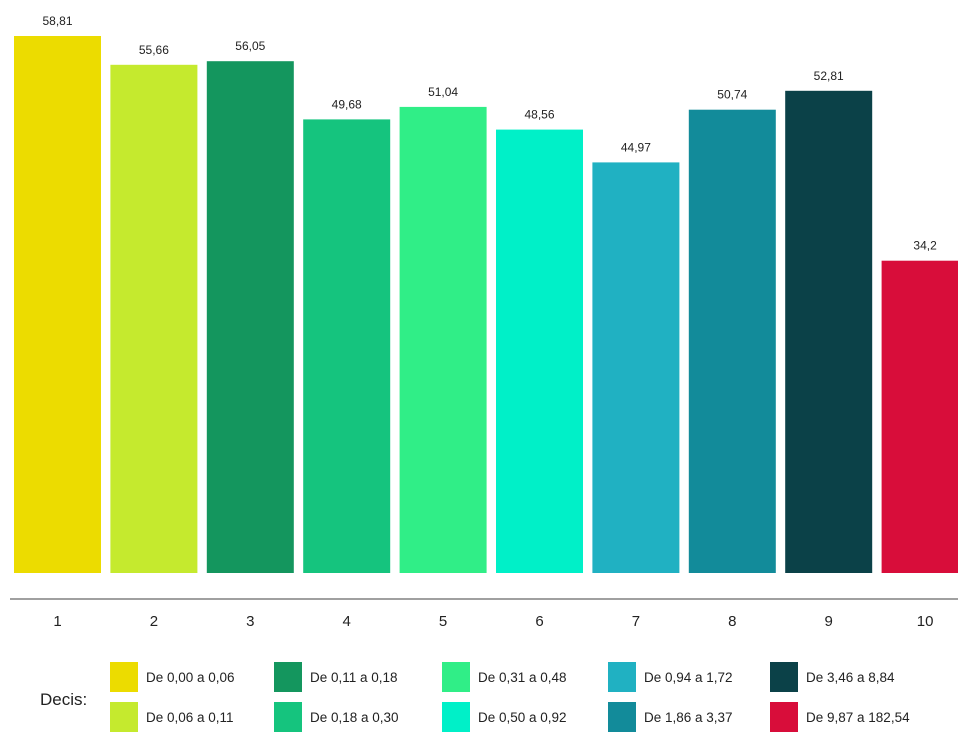 Image resolution: width=958 pixels, height=732 pixels. Describe the element at coordinates (443, 92) in the screenshot. I see `data-label-5: 51,04` at that location.